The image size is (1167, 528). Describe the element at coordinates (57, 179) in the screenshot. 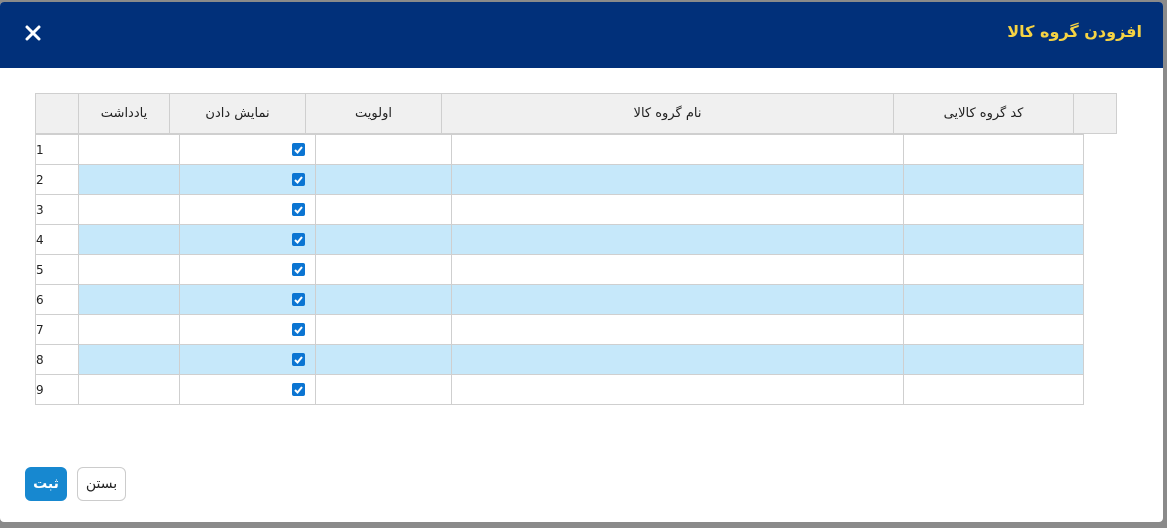

I see `row-number: 2` at that location.